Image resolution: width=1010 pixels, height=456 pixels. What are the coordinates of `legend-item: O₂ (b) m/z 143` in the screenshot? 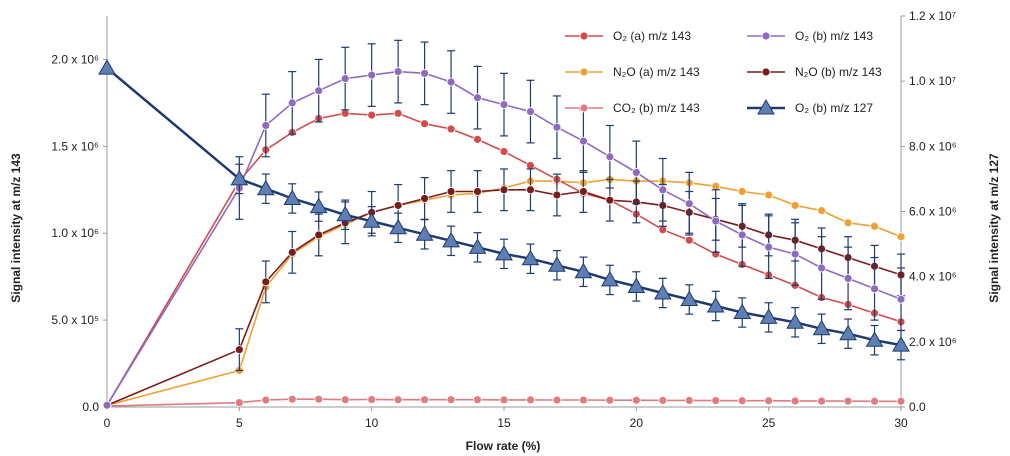 It's located at (810, 36).